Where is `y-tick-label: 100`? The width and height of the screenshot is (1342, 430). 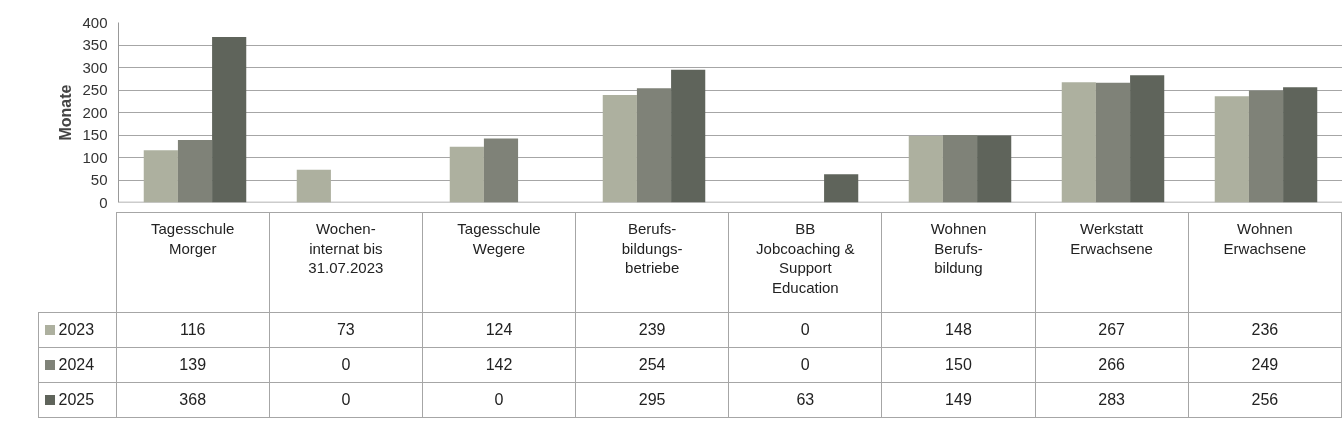 y-tick-label: 100 is located at coordinates (95, 157).